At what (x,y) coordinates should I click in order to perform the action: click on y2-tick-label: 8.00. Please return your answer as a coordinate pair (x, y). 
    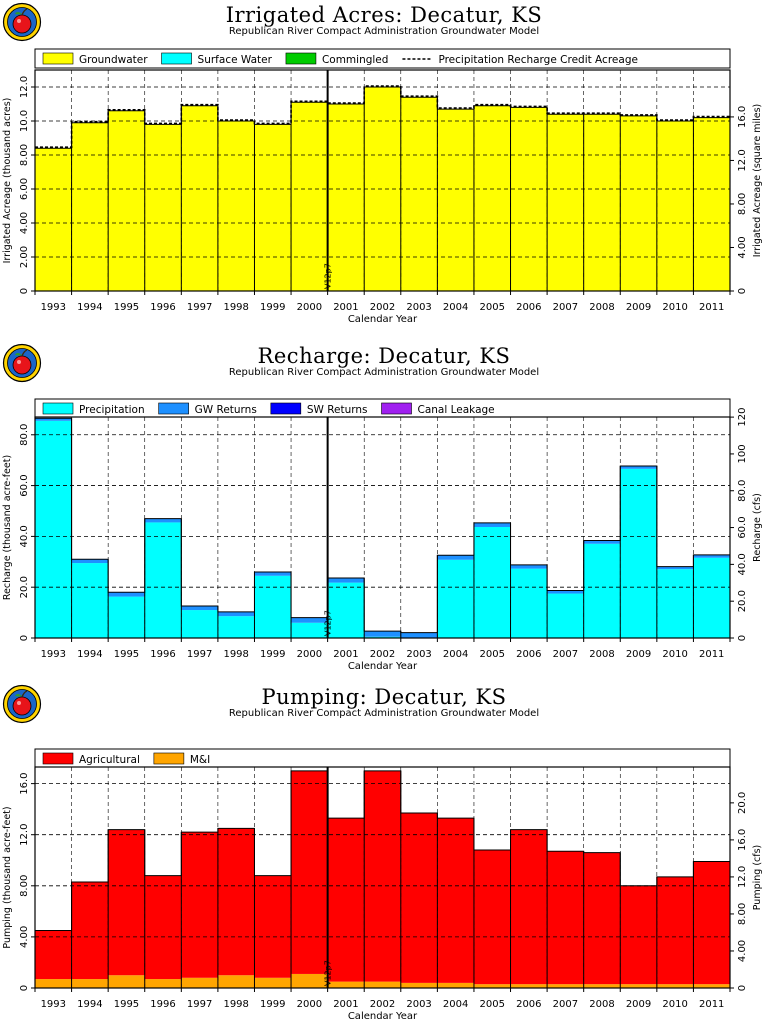
    Looking at the image, I should click on (742, 204).